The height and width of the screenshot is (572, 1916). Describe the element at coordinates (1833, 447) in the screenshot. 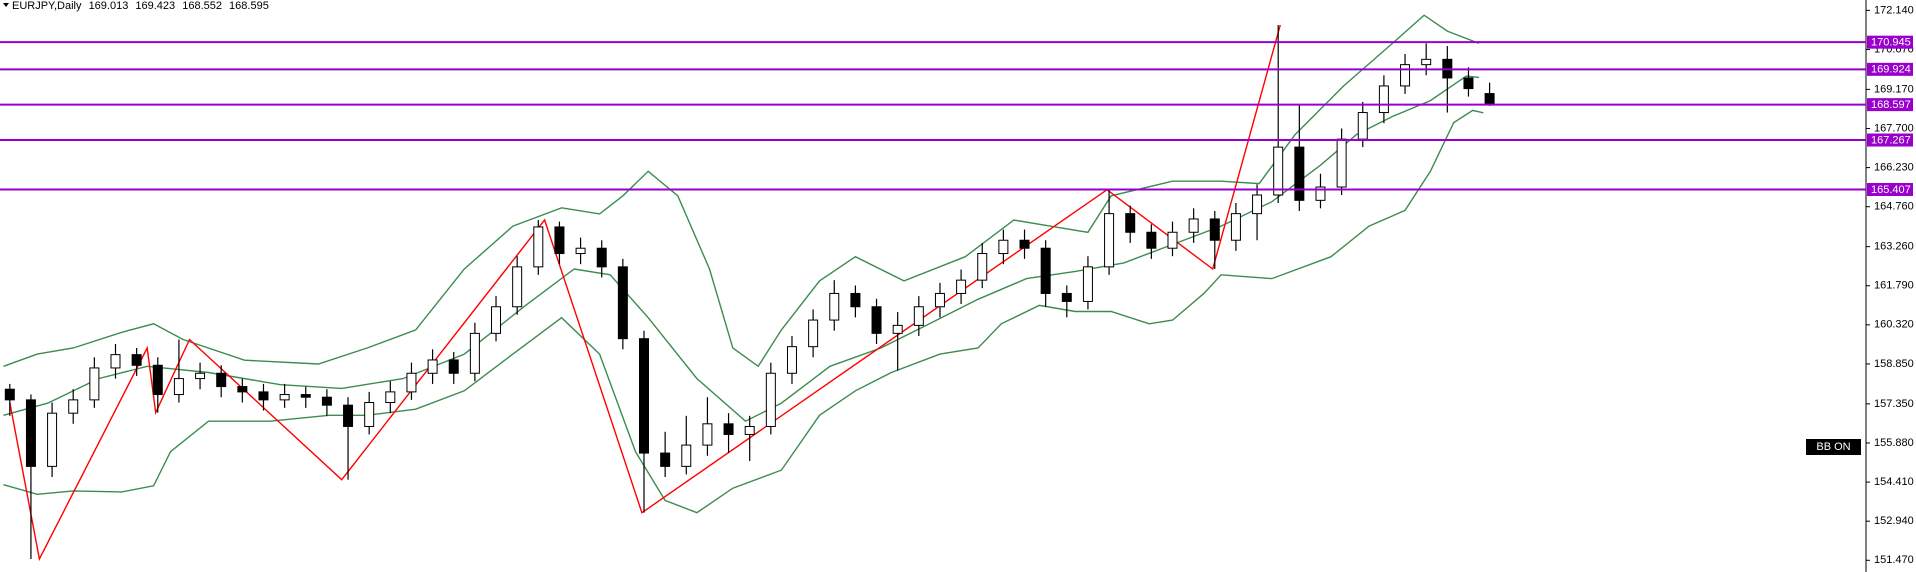

I see `bb-toggle-button: BB ON` at that location.